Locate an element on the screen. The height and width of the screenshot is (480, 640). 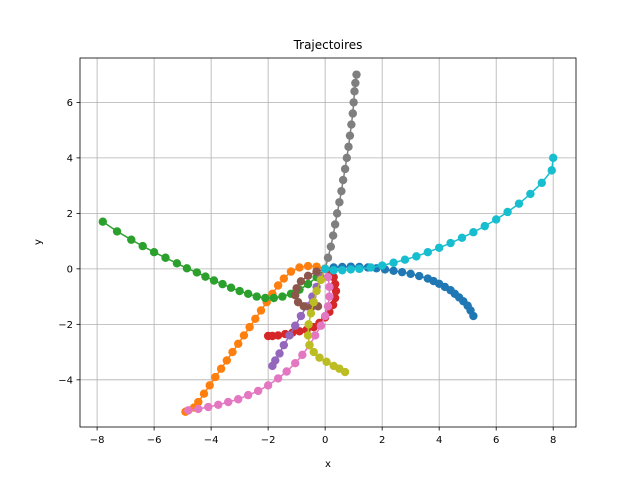
x-tick-label: 2 is located at coordinates (382, 440).